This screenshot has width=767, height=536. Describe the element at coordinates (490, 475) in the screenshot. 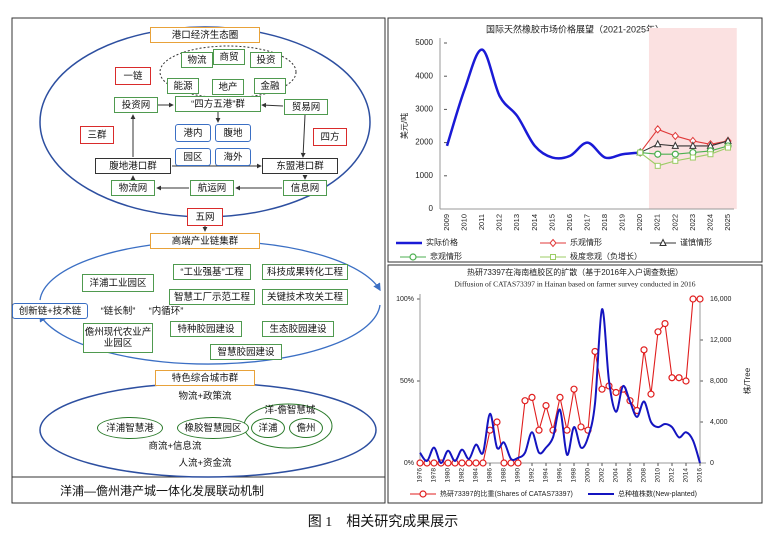

I see `x-tick-label: 1986` at that location.